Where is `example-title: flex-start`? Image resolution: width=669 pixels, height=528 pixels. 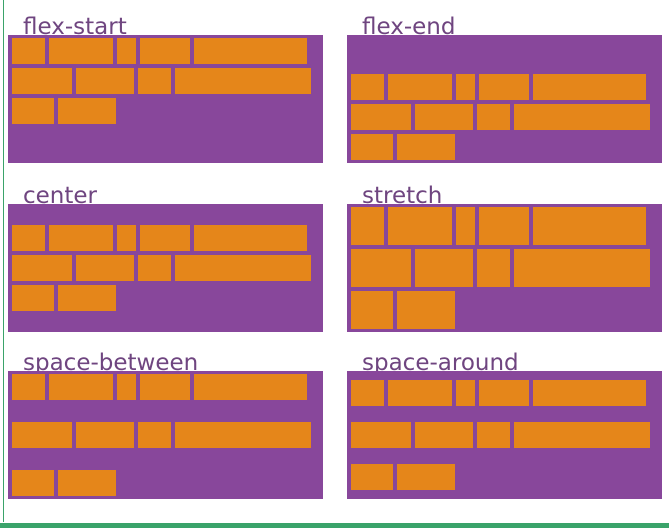
example-title: flex-start is located at coordinates (75, 27).